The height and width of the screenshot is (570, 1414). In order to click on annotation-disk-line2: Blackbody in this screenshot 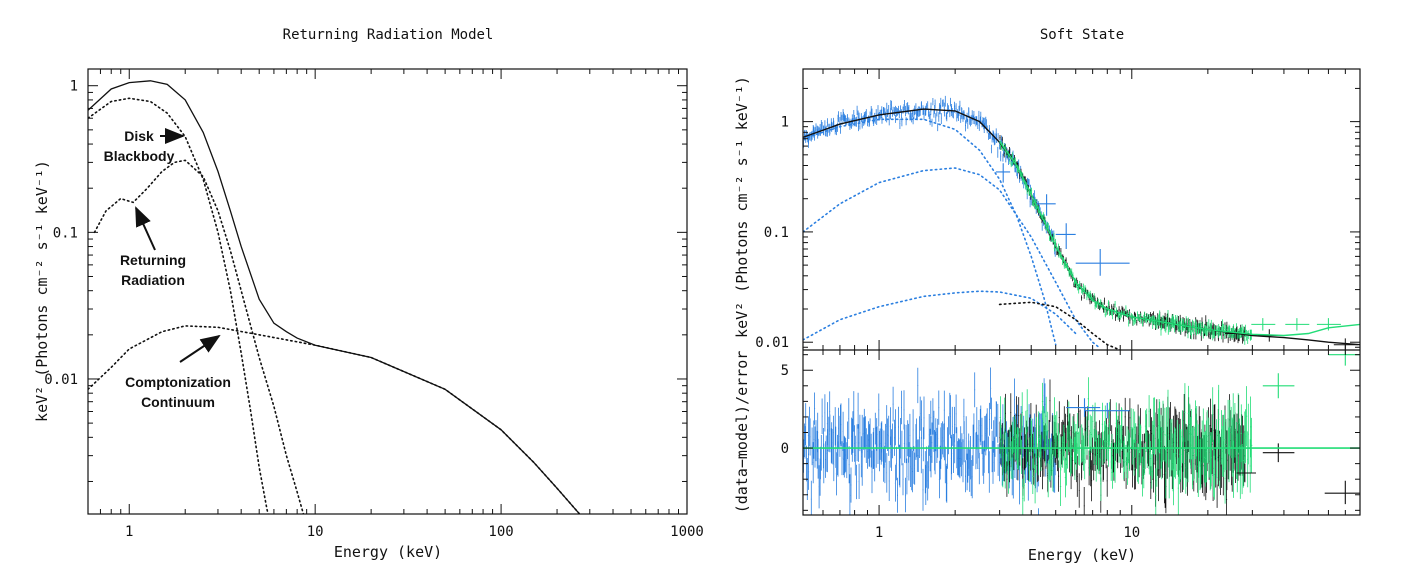, I will do `click(139, 156)`.